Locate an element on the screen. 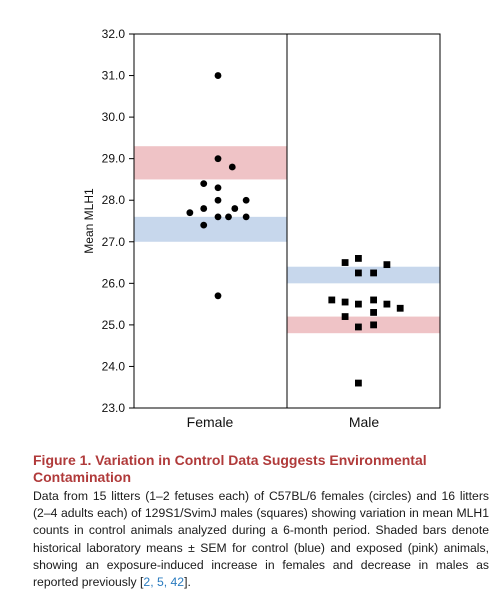 The height and width of the screenshot is (613, 500). female-exposed-band is located at coordinates (210, 163).